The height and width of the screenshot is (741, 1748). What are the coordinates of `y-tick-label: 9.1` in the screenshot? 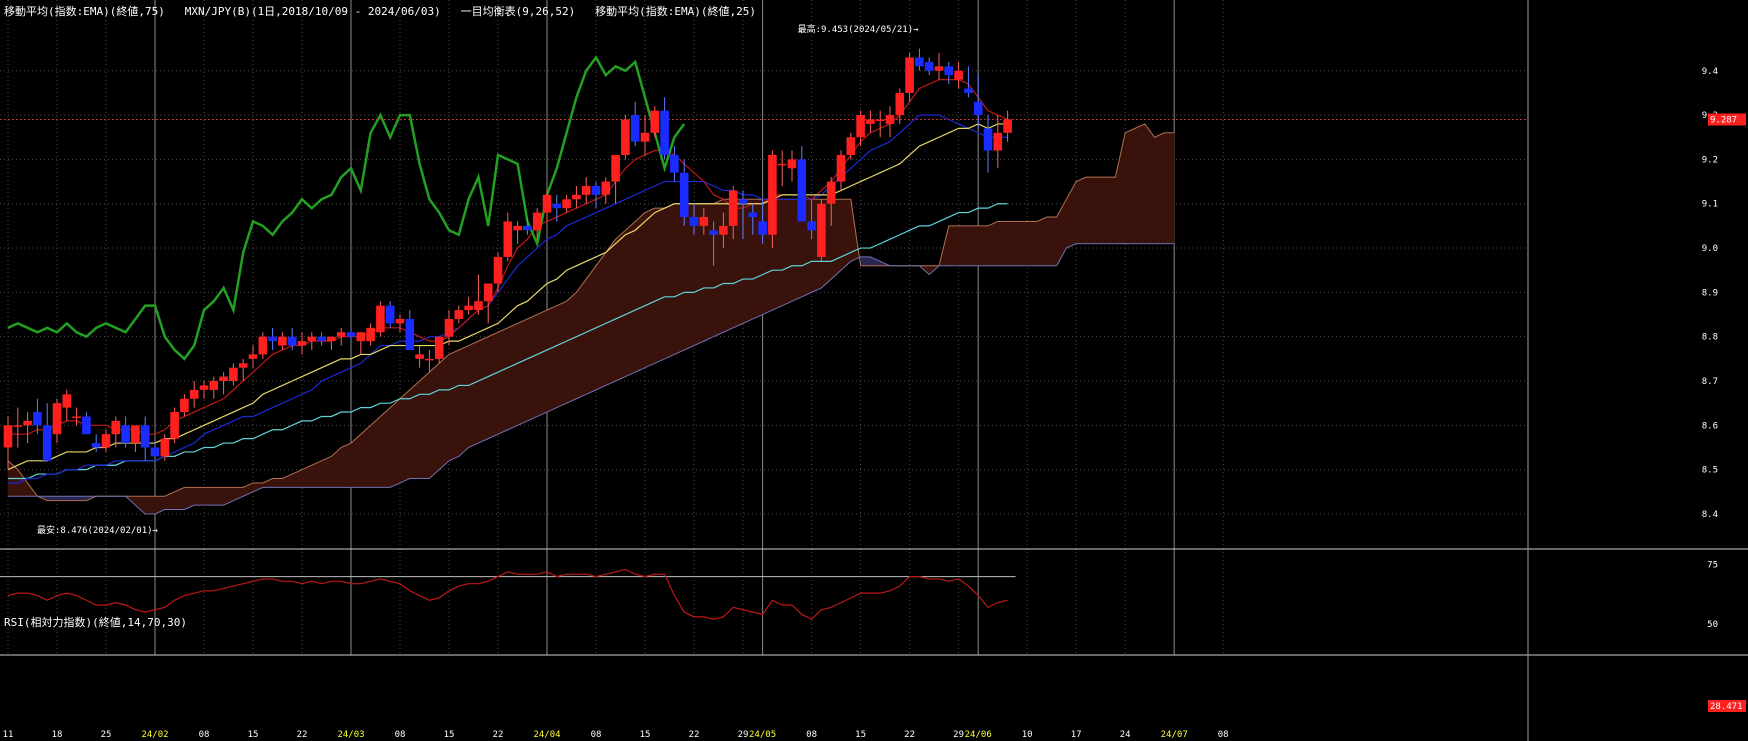 It's located at (1710, 205).